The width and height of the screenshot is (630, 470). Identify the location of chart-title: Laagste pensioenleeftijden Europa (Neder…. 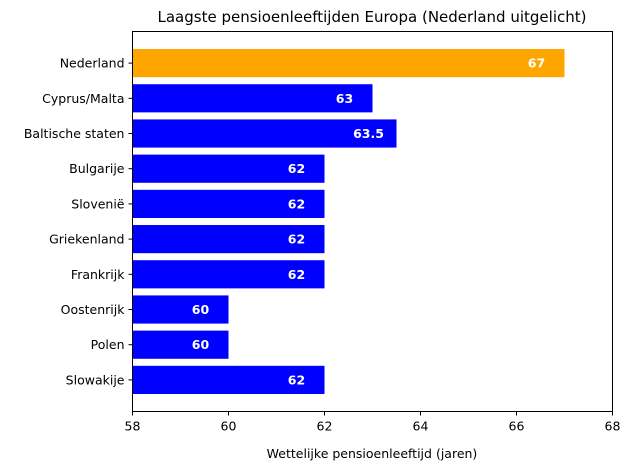
(372, 17).